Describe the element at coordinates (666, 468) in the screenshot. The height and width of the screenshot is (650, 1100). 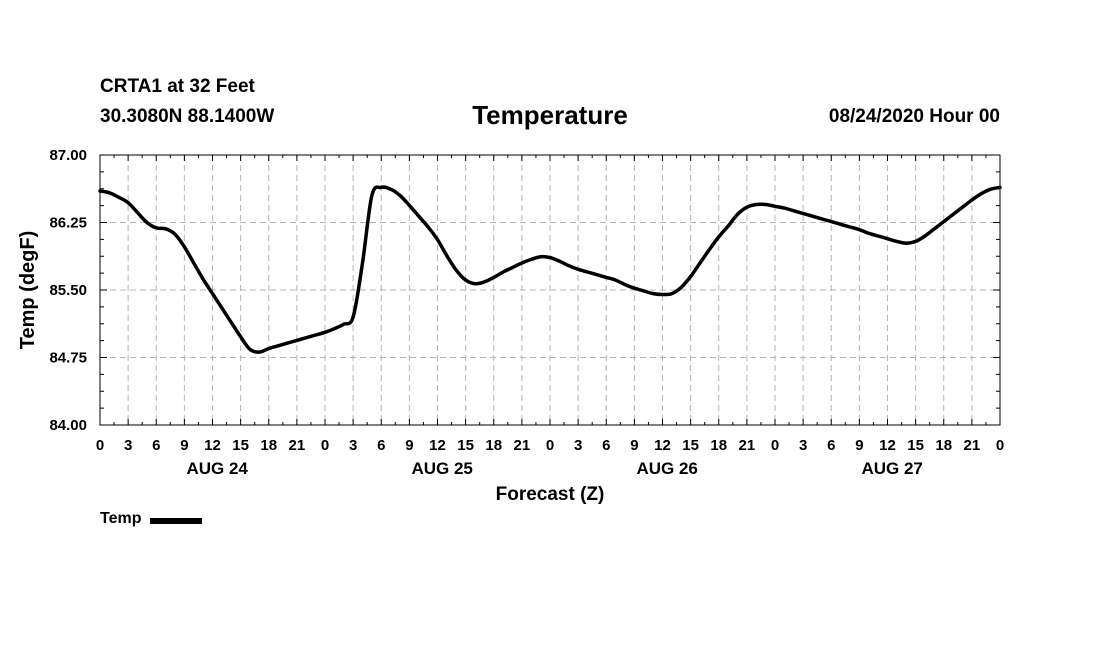
I see `day-label: AUG 26` at that location.